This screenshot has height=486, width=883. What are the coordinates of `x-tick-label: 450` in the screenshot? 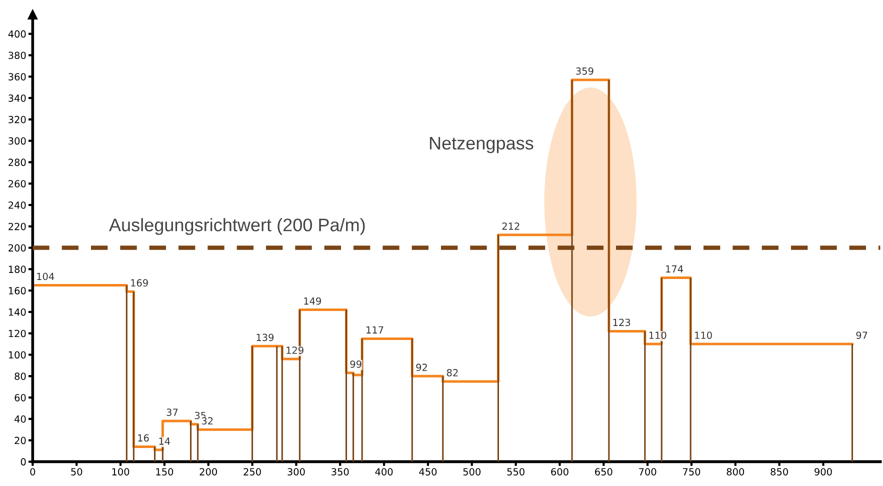 It's located at (428, 472).